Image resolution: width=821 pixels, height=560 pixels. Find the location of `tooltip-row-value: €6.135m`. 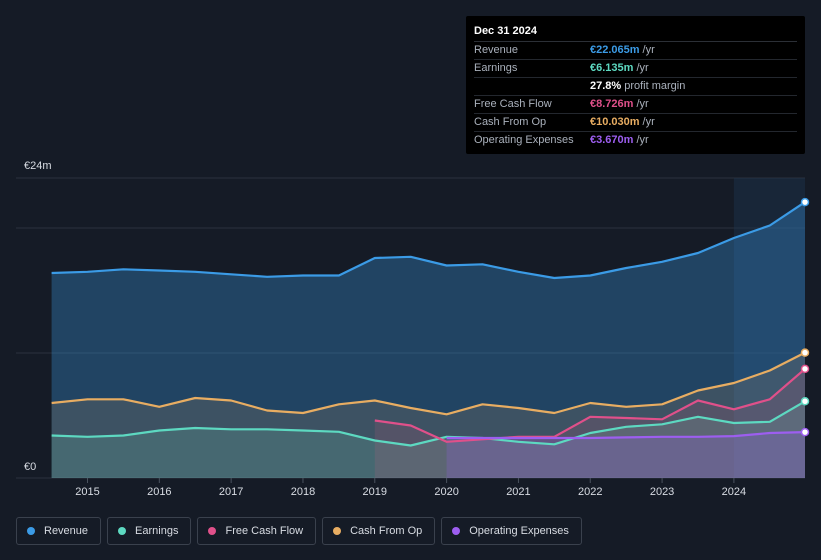

tooltip-row-value: €6.135m is located at coordinates (612, 68).